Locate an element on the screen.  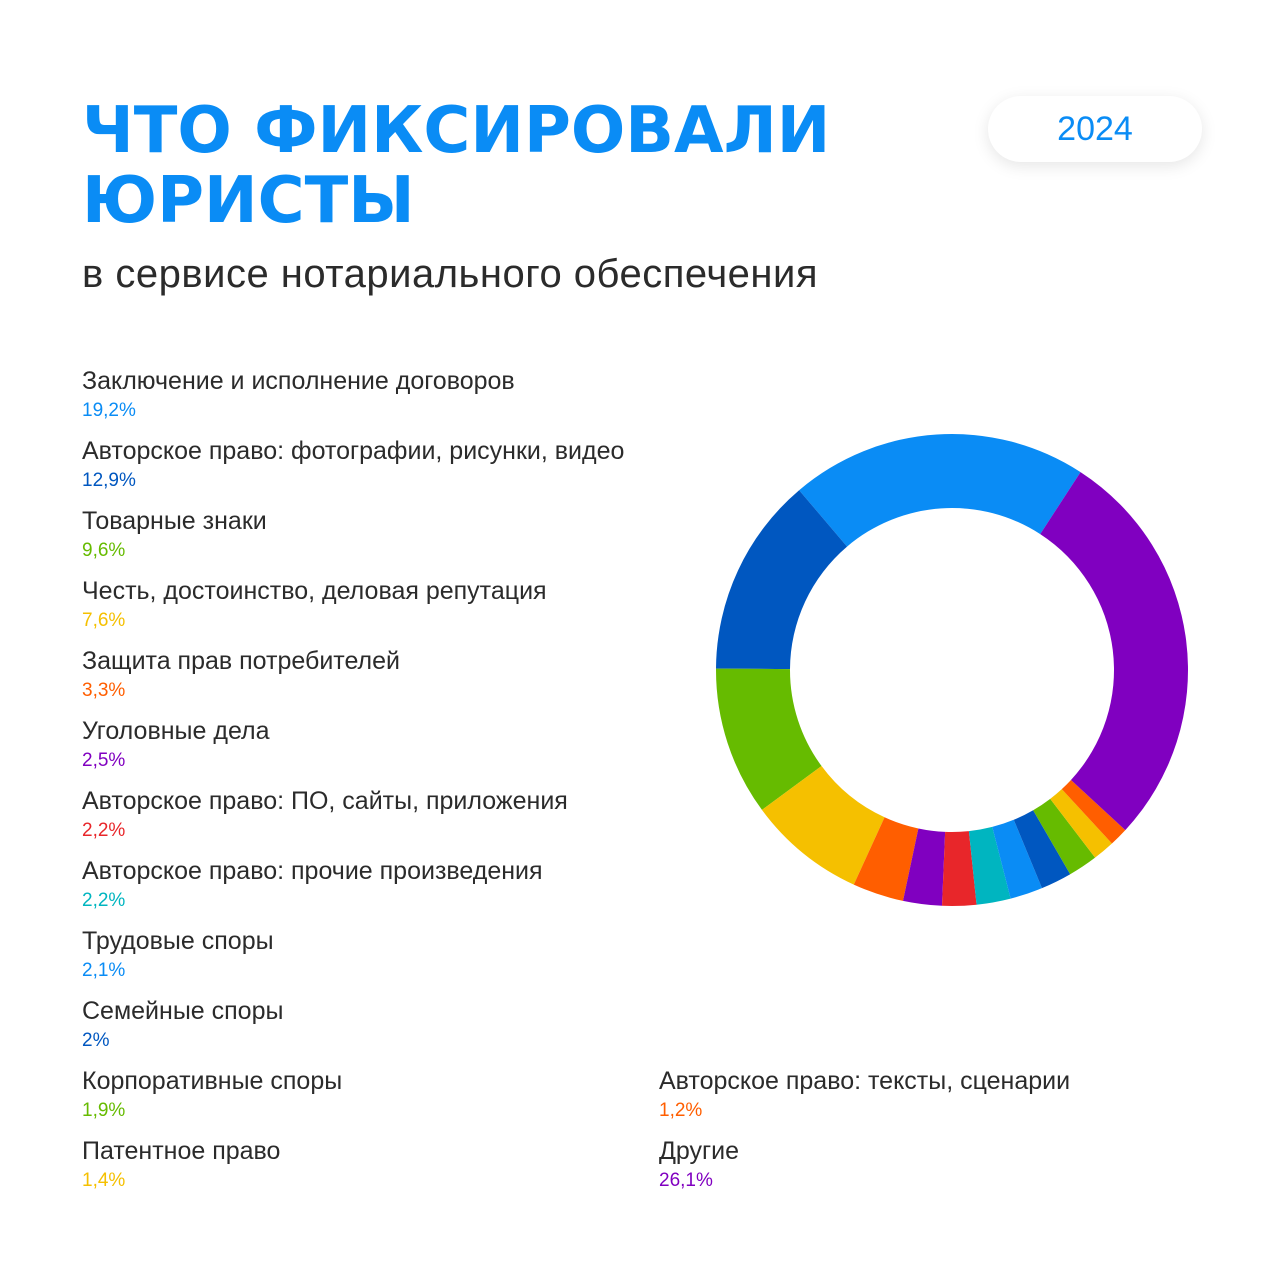
legend-label: Семейные споры is located at coordinates (183, 1011).